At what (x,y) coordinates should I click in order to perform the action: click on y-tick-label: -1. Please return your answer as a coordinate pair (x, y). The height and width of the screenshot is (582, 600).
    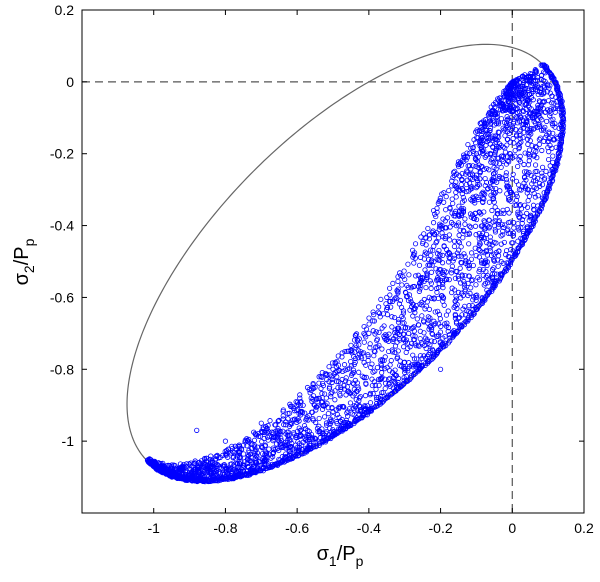
    Looking at the image, I should click on (68, 441).